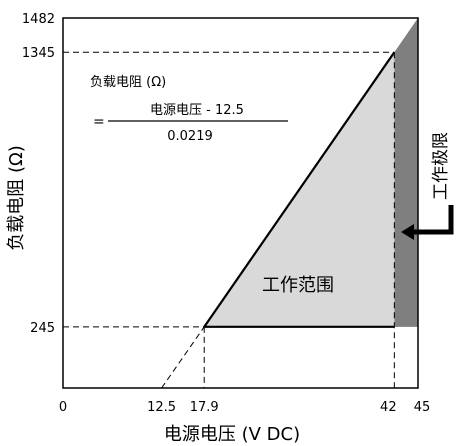 Image resolution: width=457 pixels, height=446 pixels. I want to click on formula-equals: =, so click(99, 122).